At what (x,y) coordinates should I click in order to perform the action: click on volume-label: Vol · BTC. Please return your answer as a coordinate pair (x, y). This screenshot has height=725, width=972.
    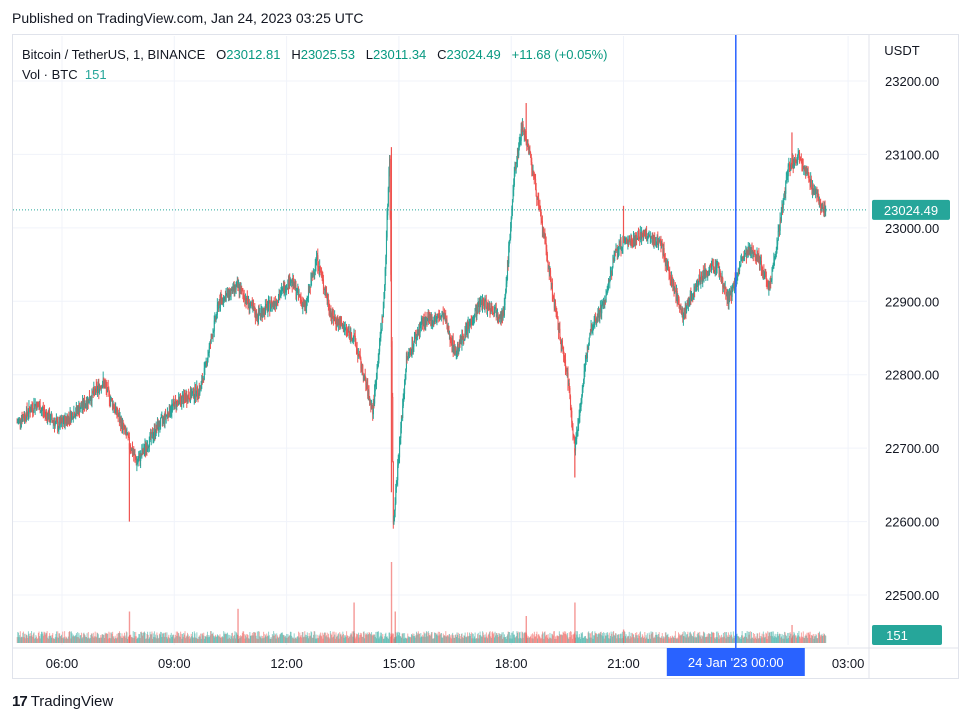
    Looking at the image, I should click on (50, 74).